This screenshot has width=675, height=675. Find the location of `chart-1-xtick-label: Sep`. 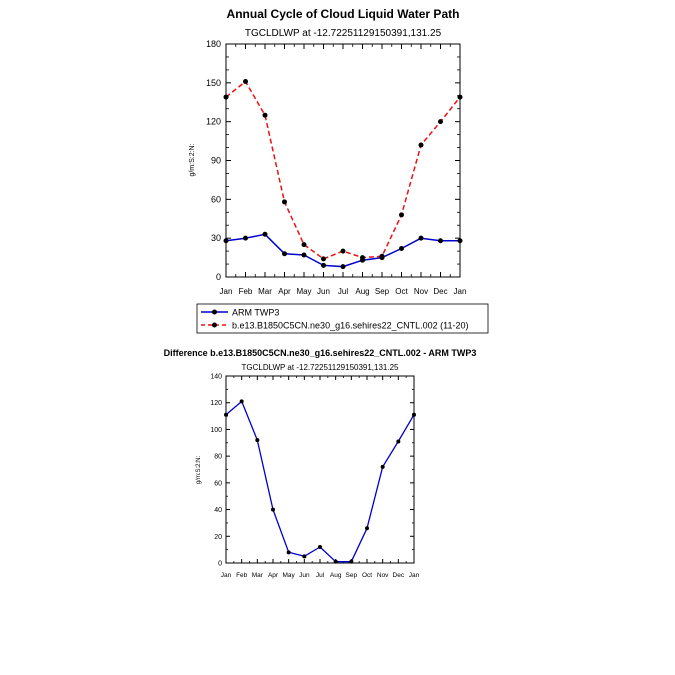

chart-1-xtick-label: Sep is located at coordinates (382, 291).